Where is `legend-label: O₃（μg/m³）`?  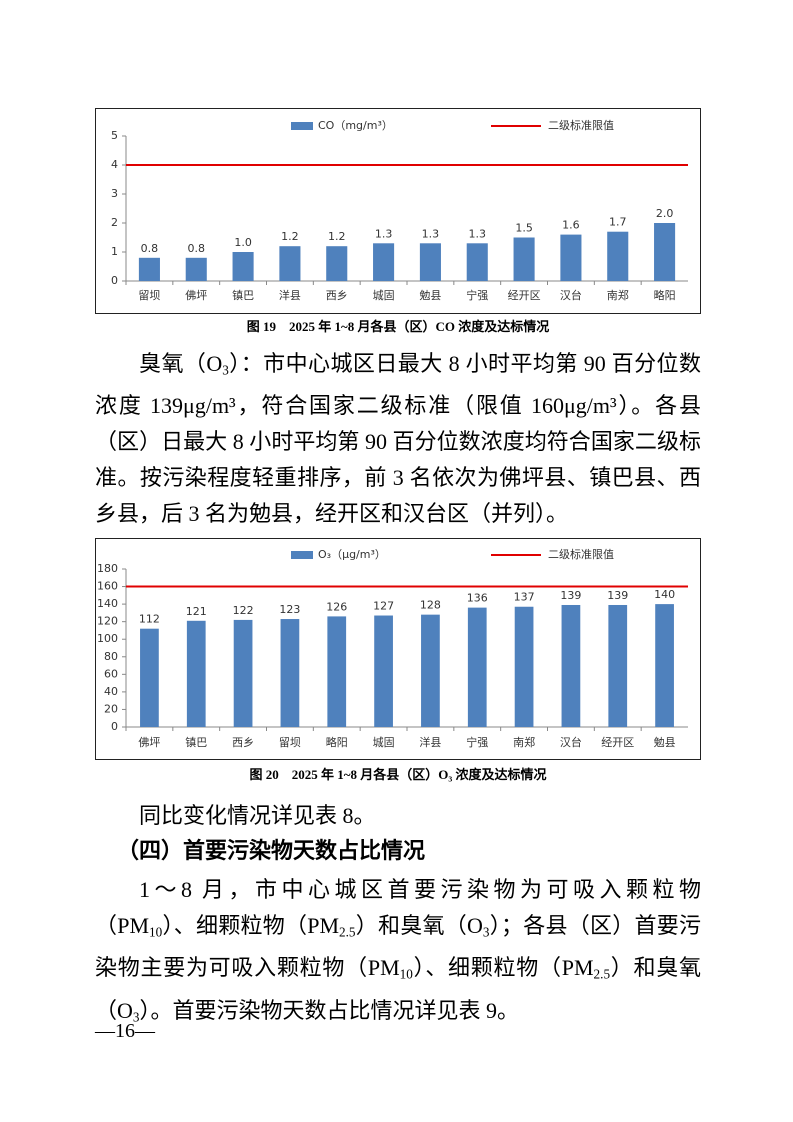
legend-label: O₃（μg/m³） is located at coordinates (352, 554).